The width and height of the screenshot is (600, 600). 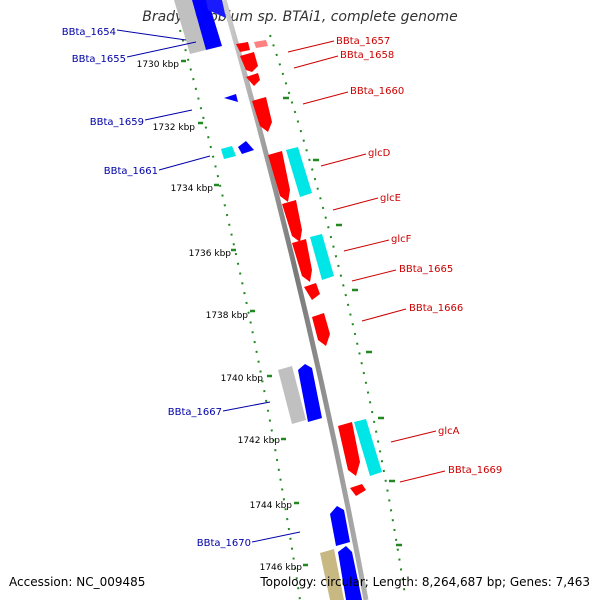 I want to click on kbp-label: 1738 kbp, so click(x=227, y=316).